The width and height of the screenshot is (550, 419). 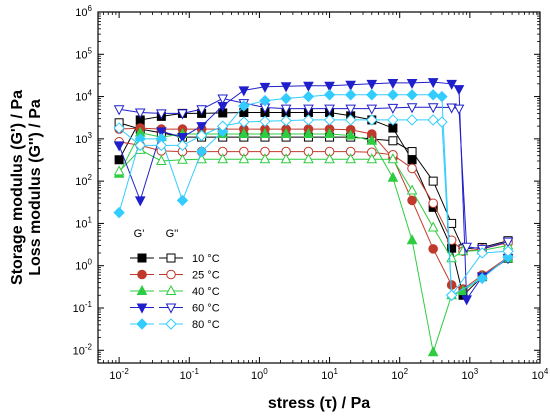 What do you see at coordinates (175, 276) in the screenshot?
I see `legend-row: 25 °C` at bounding box center [175, 276].